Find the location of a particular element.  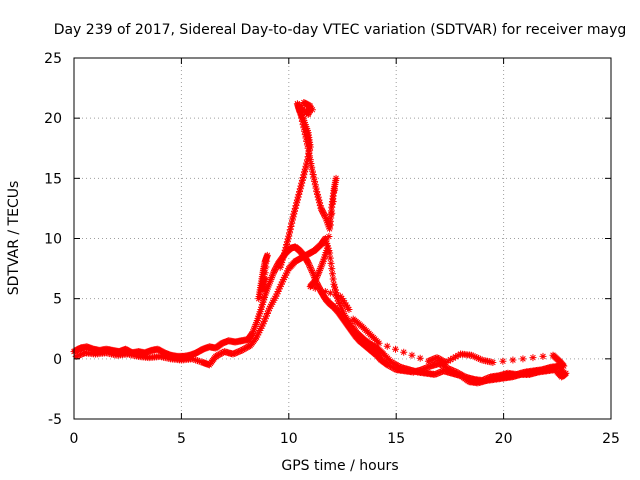

y-tick-label: 25 is located at coordinates (53, 59).